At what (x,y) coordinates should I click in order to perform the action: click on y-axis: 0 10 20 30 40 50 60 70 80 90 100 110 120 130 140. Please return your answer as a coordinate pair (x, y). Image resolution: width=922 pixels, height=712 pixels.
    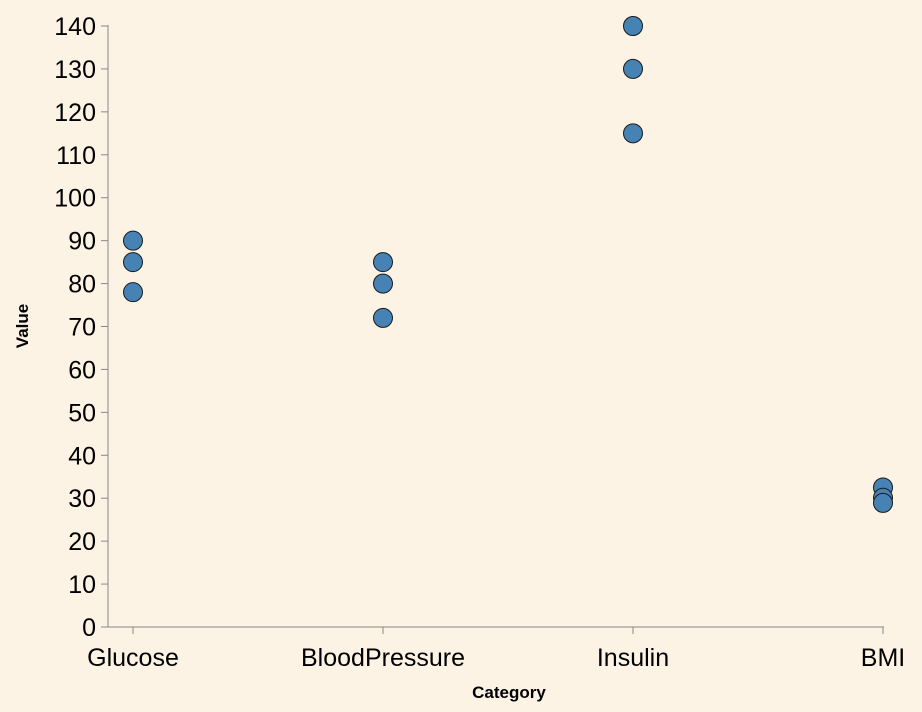
    Looking at the image, I should click on (81, 327).